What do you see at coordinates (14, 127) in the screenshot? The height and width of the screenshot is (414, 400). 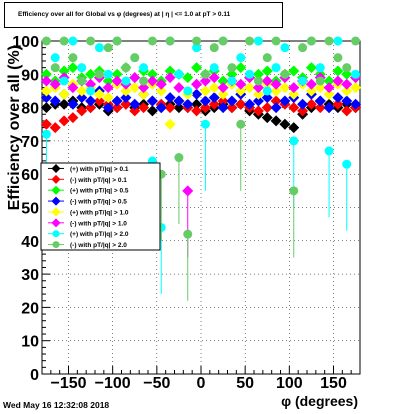 I see `y-axis-label: Efficiency over all (%)` at bounding box center [14, 127].